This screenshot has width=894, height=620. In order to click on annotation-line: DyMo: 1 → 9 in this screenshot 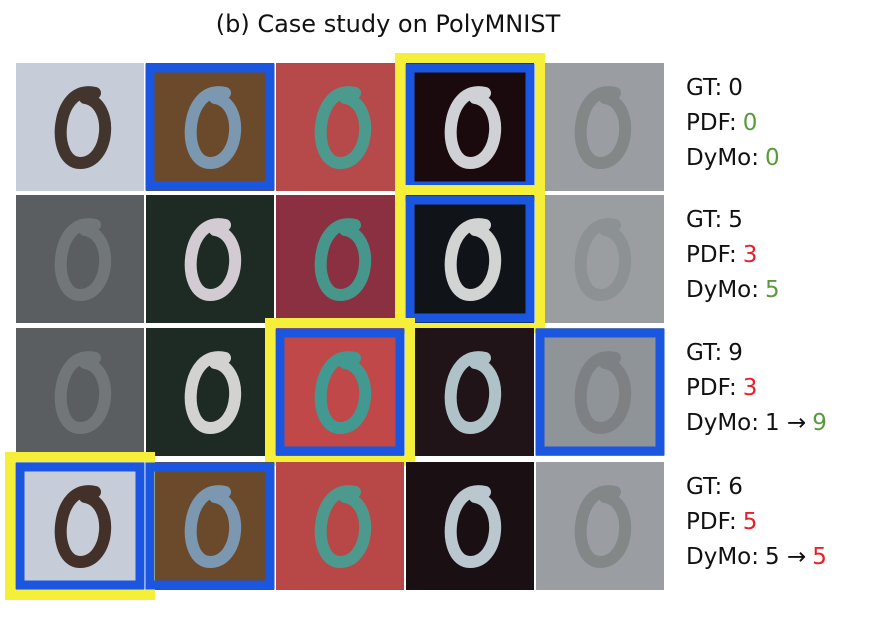, I will do `click(759, 423)`.